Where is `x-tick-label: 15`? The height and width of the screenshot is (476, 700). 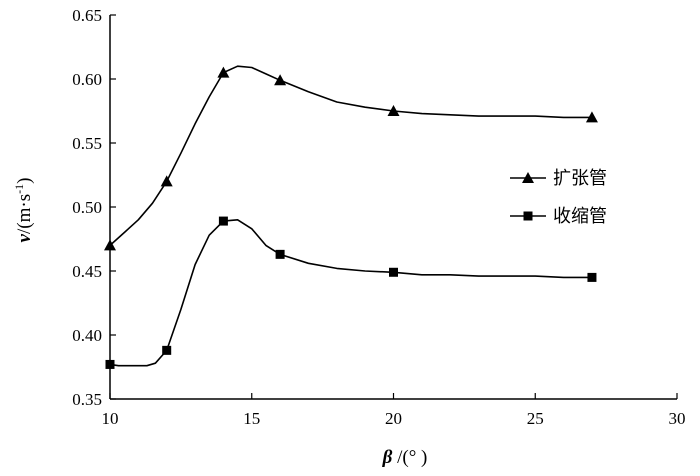
x-tick-label: 15 is located at coordinates (251, 418).